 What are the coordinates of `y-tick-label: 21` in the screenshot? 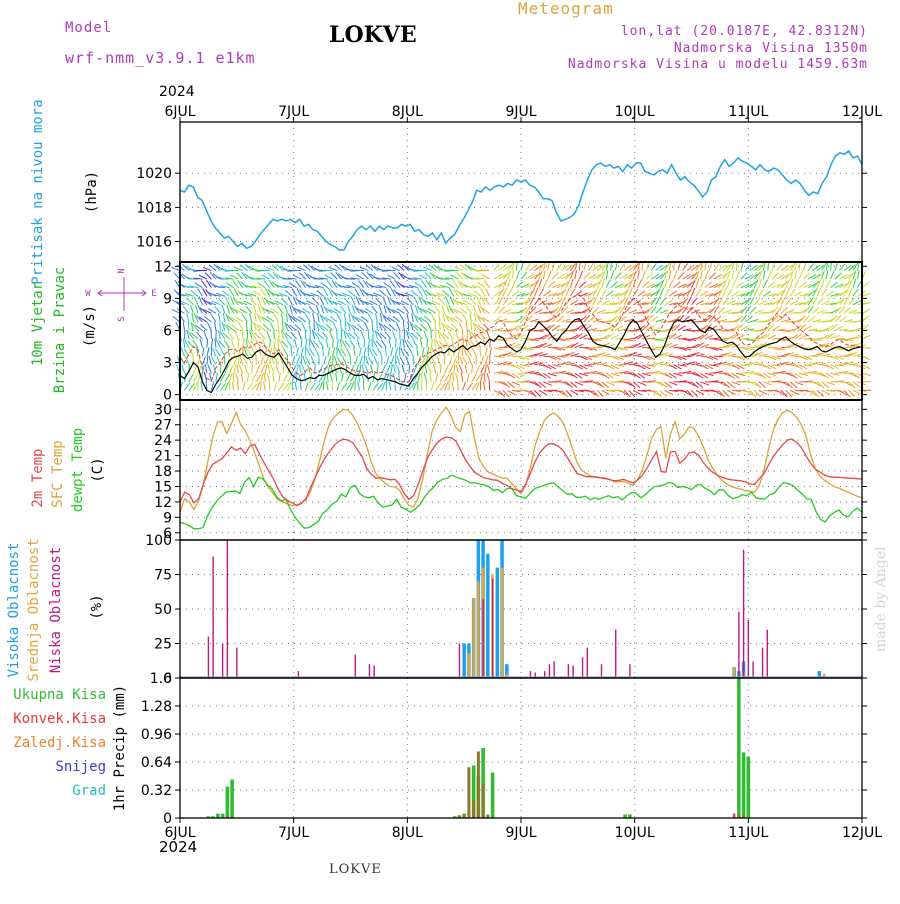 It's located at (163, 457).